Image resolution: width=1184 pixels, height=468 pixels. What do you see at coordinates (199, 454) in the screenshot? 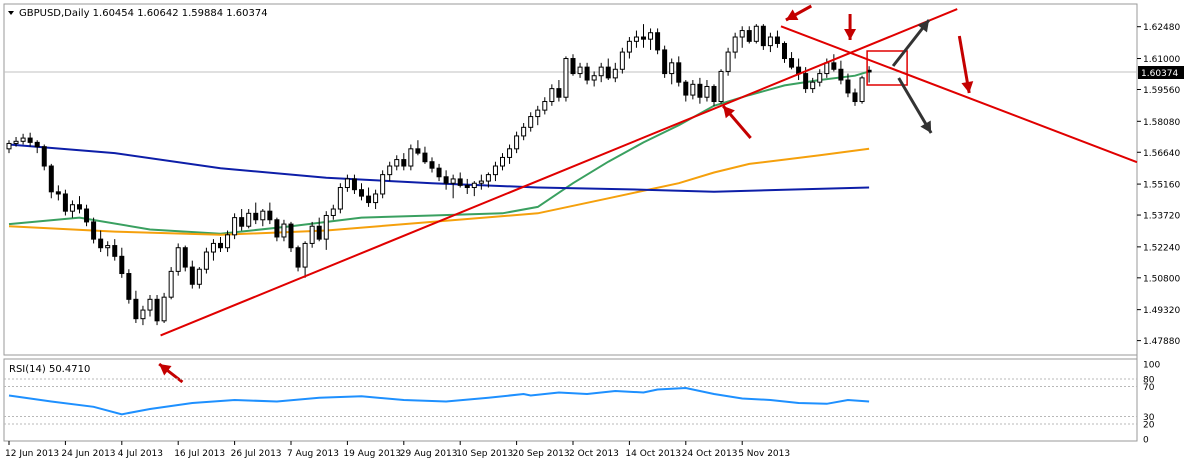
I see `x-tick-label: 16 Jul 2013` at bounding box center [199, 454].